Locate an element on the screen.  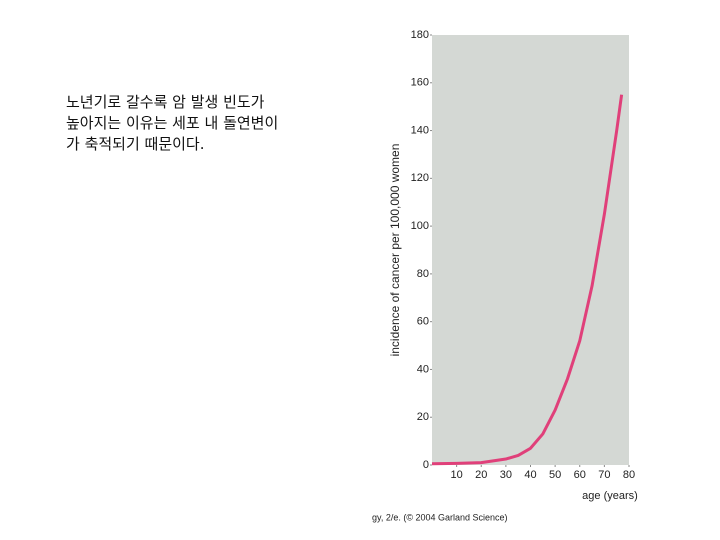
x-tick-label: 20 is located at coordinates (481, 475).